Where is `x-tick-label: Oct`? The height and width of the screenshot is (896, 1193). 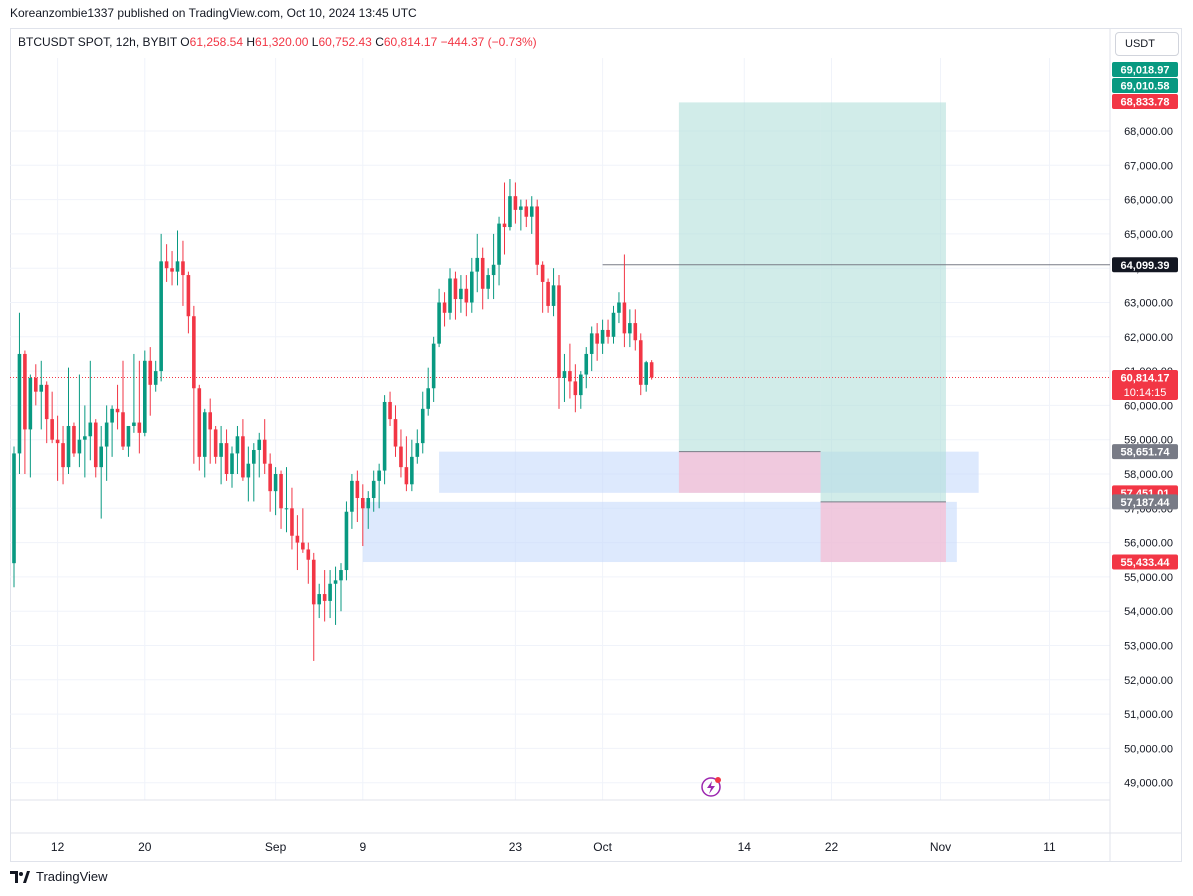
x-tick-label: Oct is located at coordinates (602, 847).